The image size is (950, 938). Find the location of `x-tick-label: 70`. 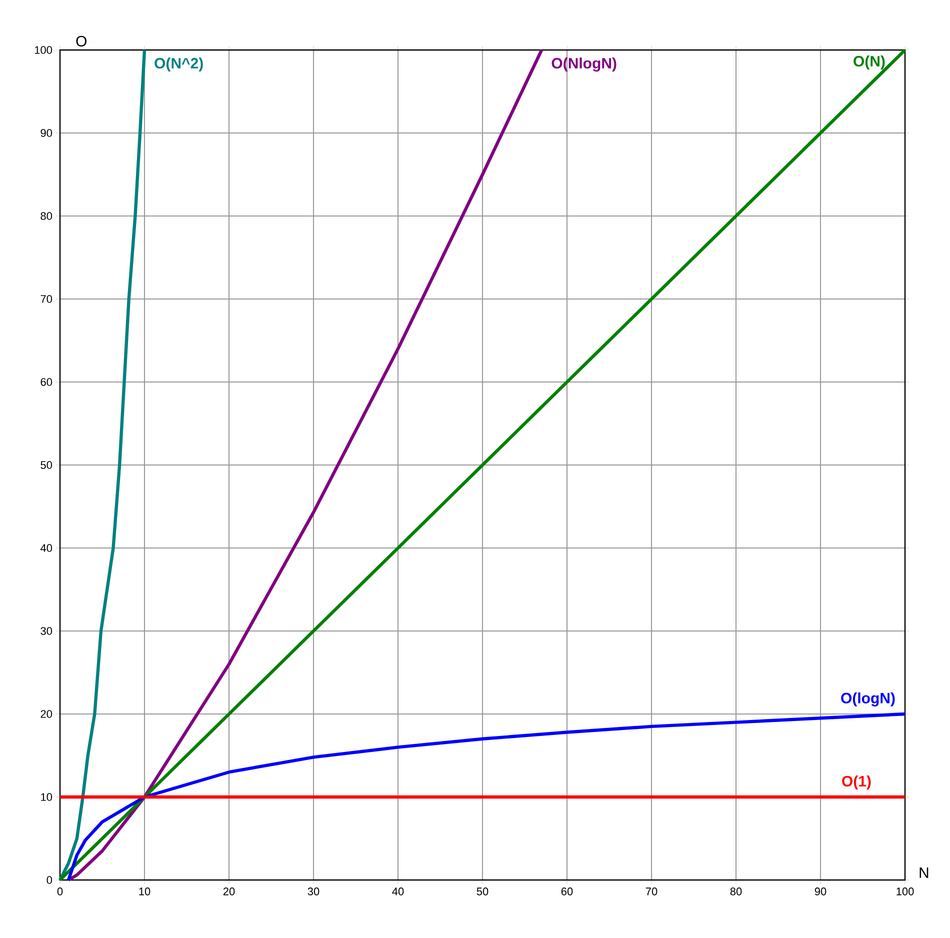

x-tick-label: 70 is located at coordinates (652, 892).